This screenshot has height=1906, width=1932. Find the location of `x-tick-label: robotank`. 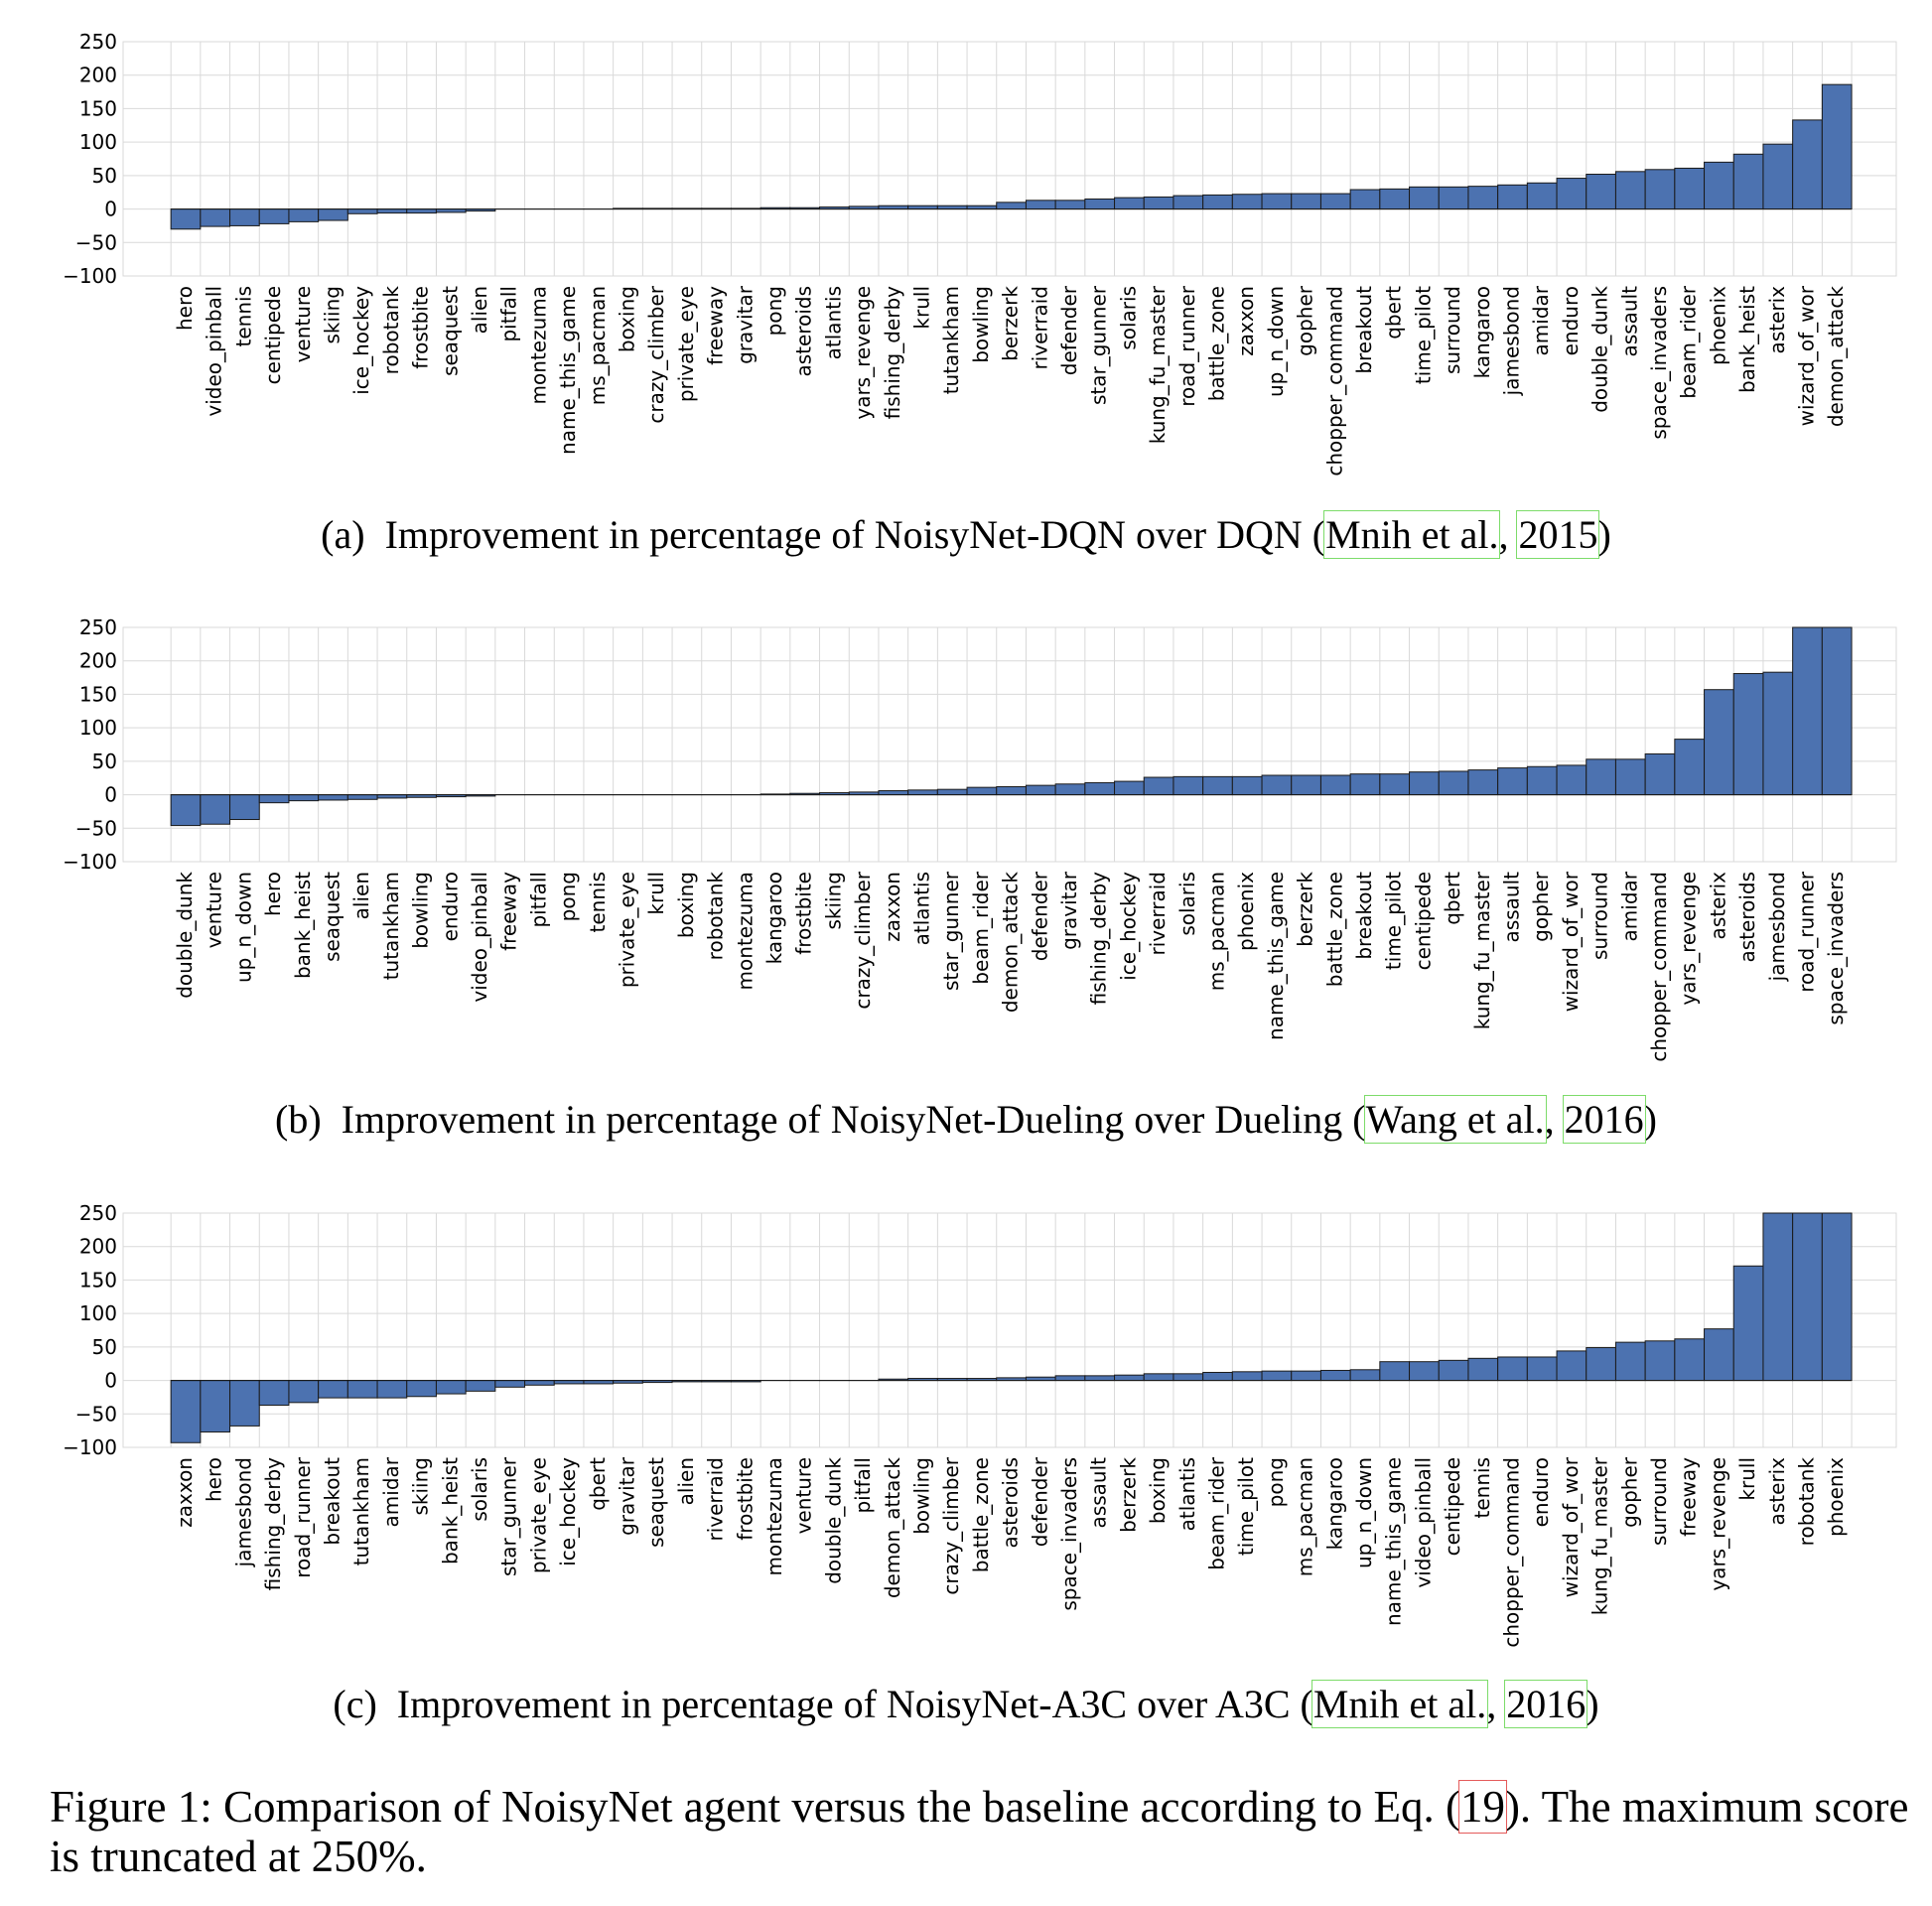

x-tick-label: robotank is located at coordinates (391, 330).